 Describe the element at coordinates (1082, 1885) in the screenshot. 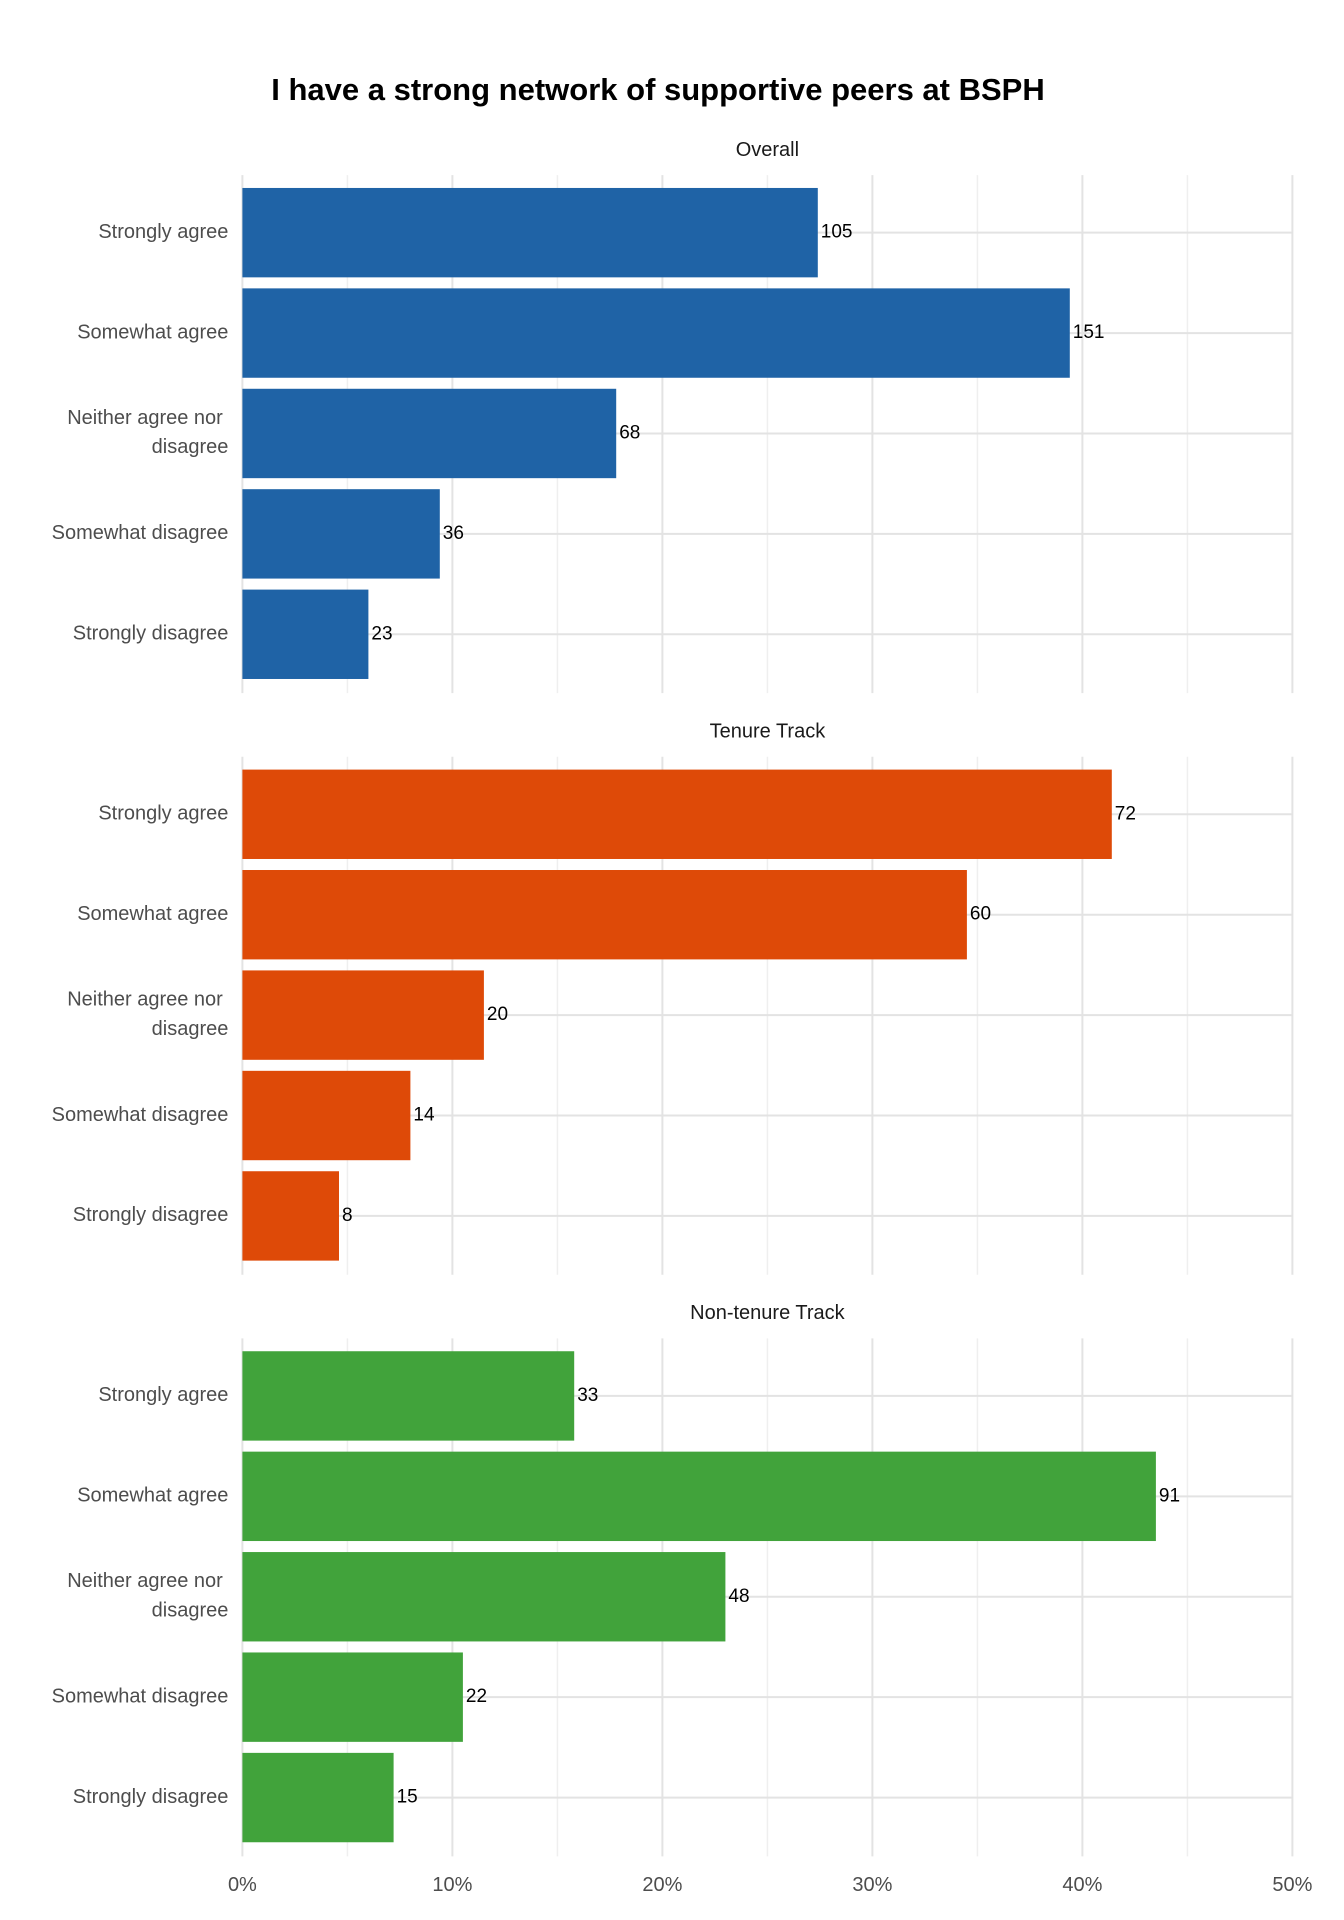

I see `x-tick-label: 40%` at that location.